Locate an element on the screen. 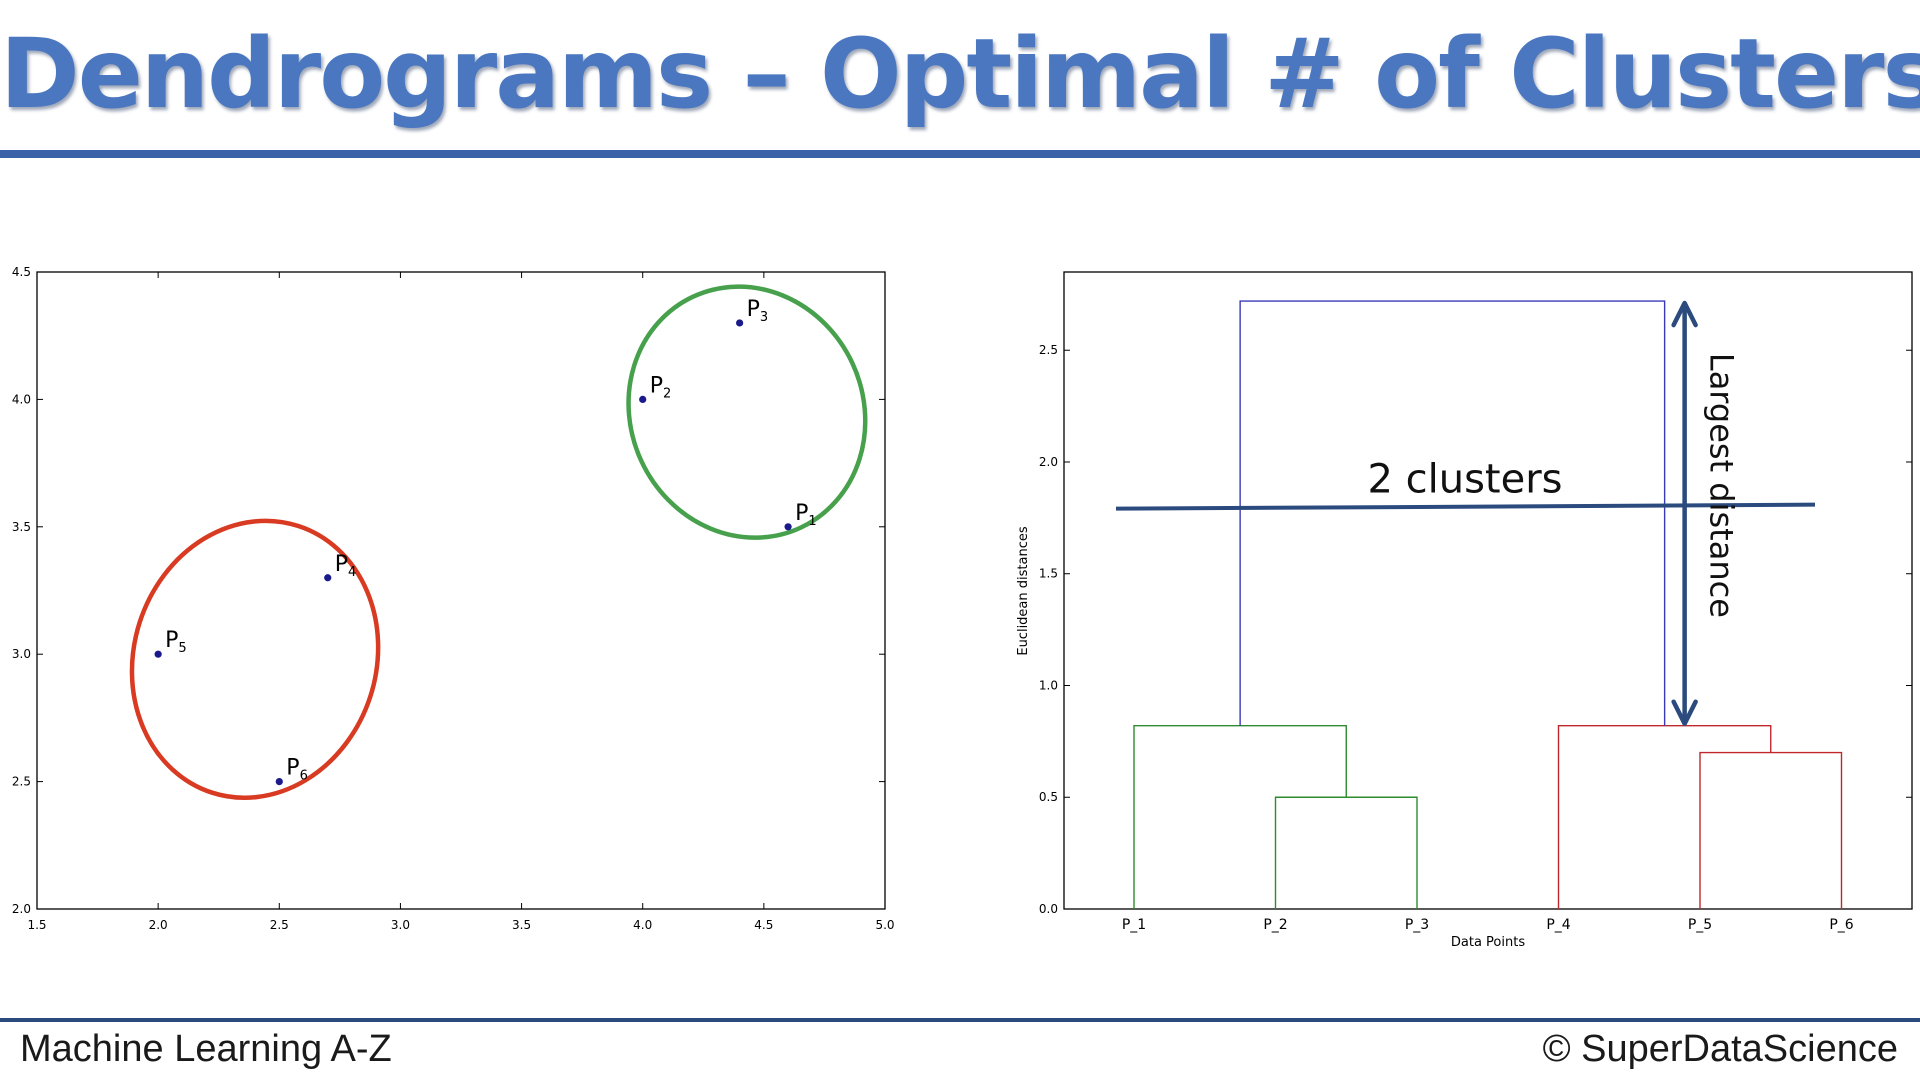 This screenshot has width=1920, height=1080. largest-distance-arrow-head-bottom is located at coordinates (1684, 712).